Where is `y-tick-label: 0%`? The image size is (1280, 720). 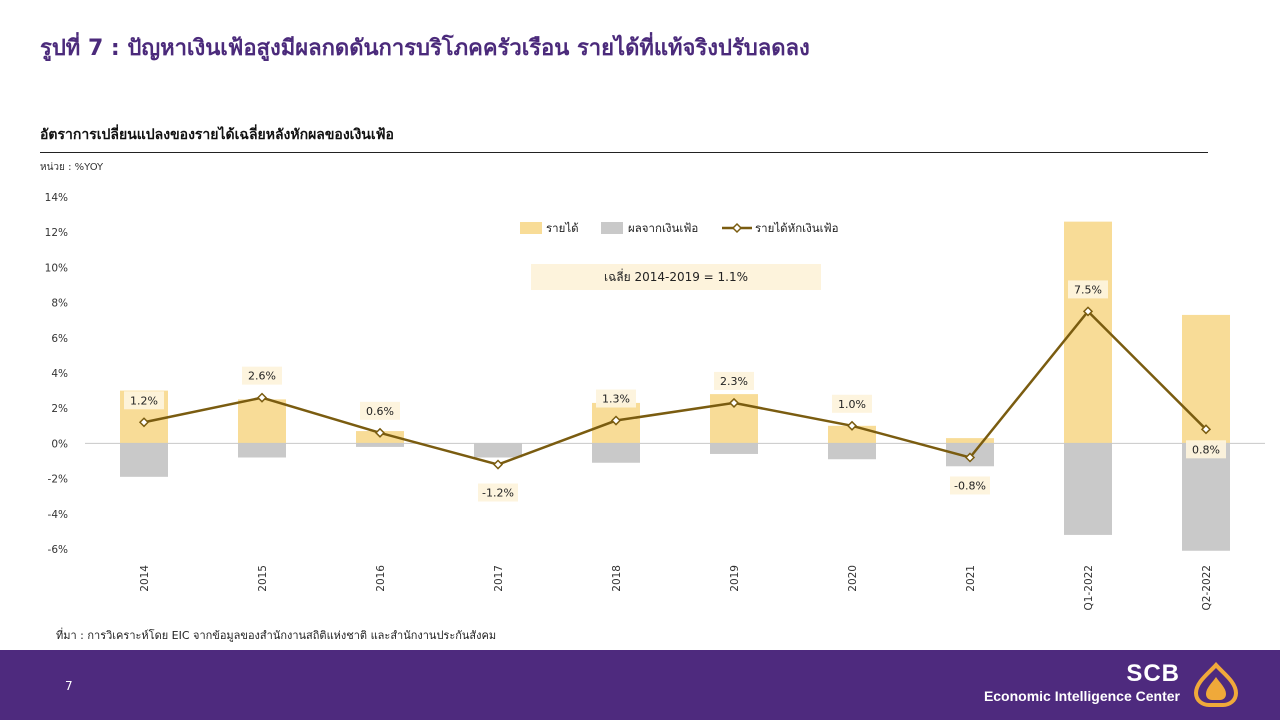 y-tick-label: 0% is located at coordinates (59, 444).